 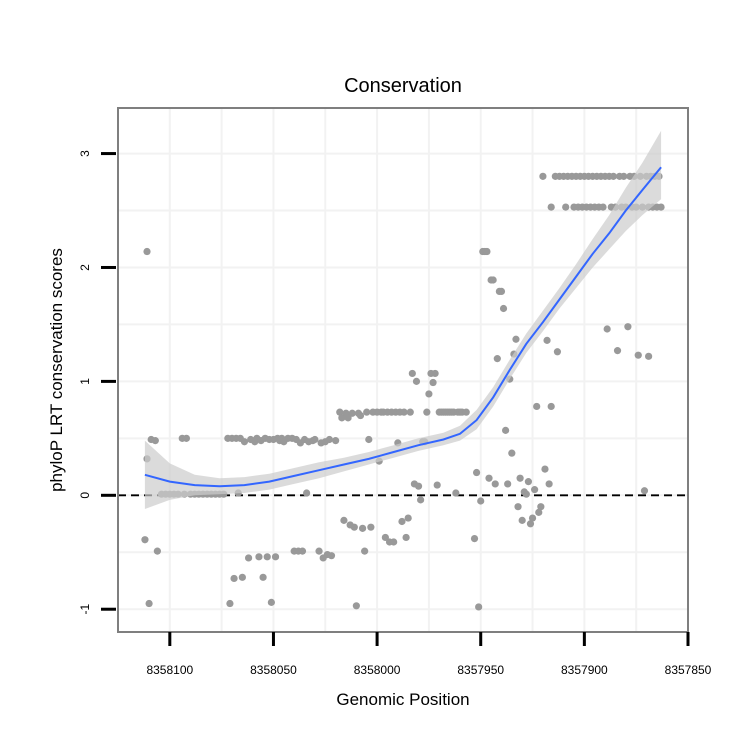 I want to click on y-axis-tick-label: 2, so click(x=85, y=267).